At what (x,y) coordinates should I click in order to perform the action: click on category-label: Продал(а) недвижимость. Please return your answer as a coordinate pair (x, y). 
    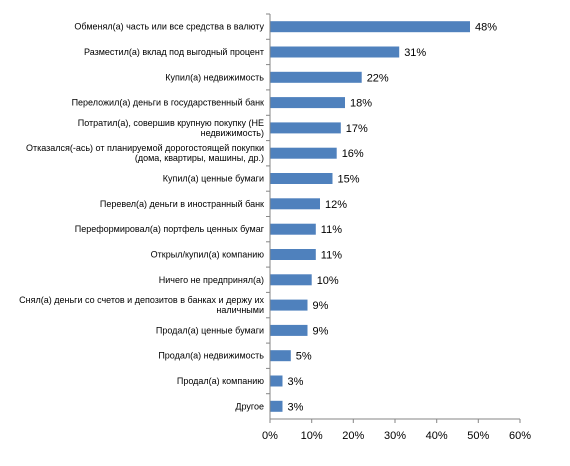
    Looking at the image, I should click on (211, 356).